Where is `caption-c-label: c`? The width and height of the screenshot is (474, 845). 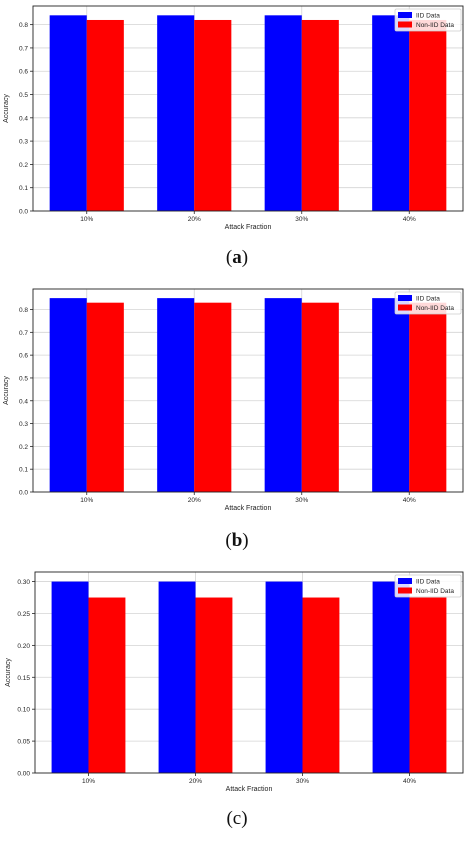 caption-c-label: c is located at coordinates (237, 818).